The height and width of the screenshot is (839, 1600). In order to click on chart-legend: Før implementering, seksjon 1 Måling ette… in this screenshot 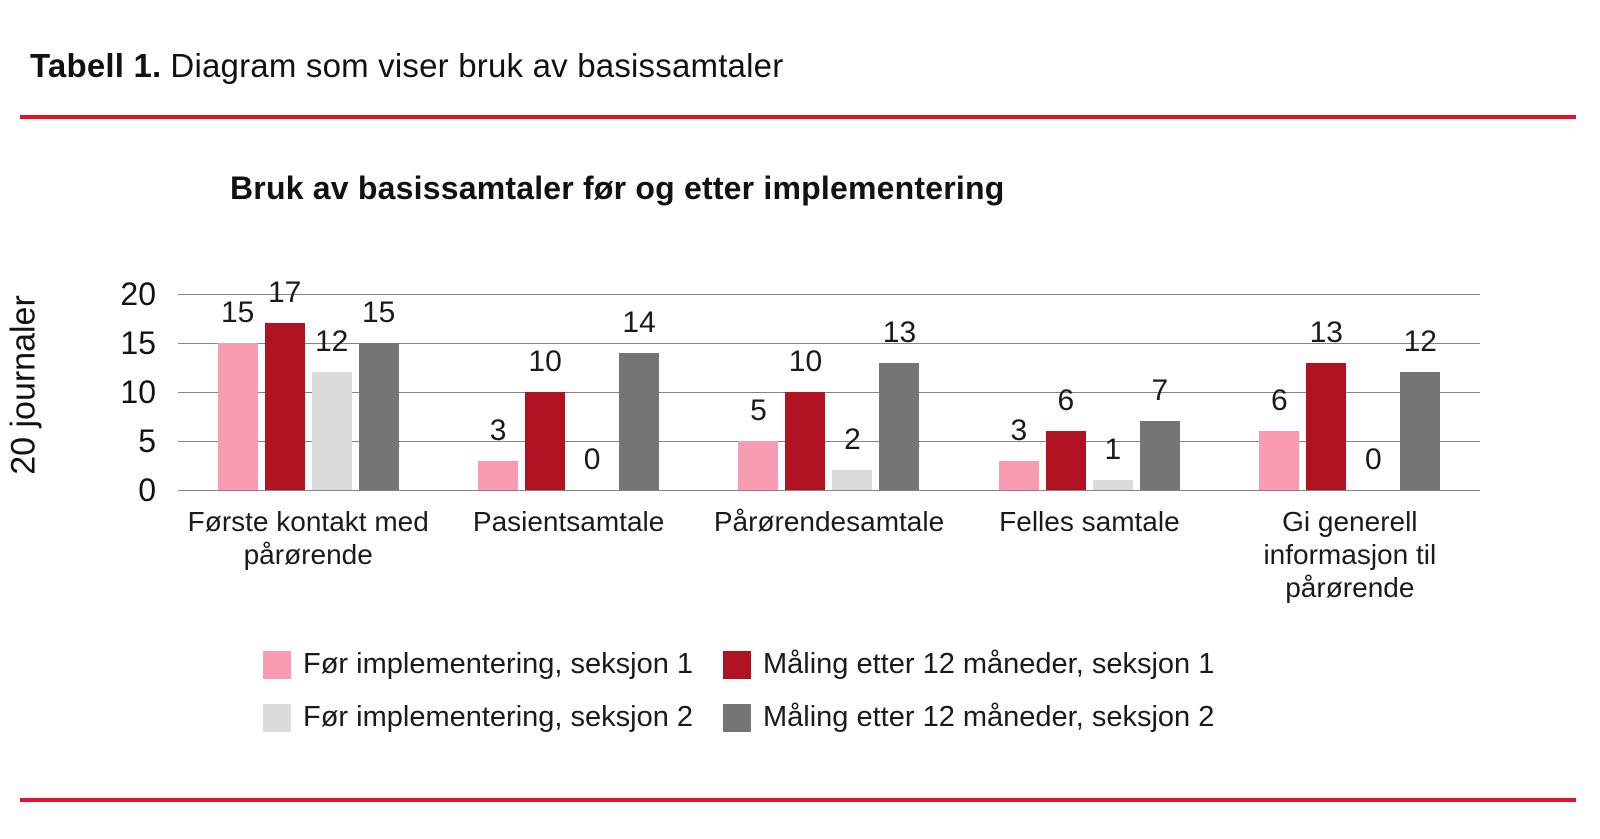, I will do `click(738, 691)`.